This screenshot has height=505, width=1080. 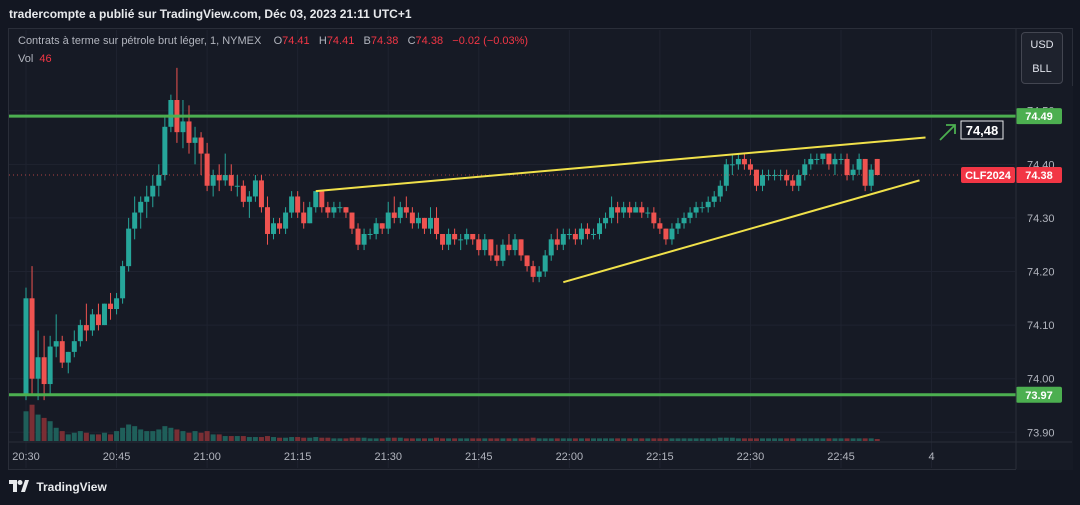 I want to click on currency-button: USD, so click(x=1042, y=45).